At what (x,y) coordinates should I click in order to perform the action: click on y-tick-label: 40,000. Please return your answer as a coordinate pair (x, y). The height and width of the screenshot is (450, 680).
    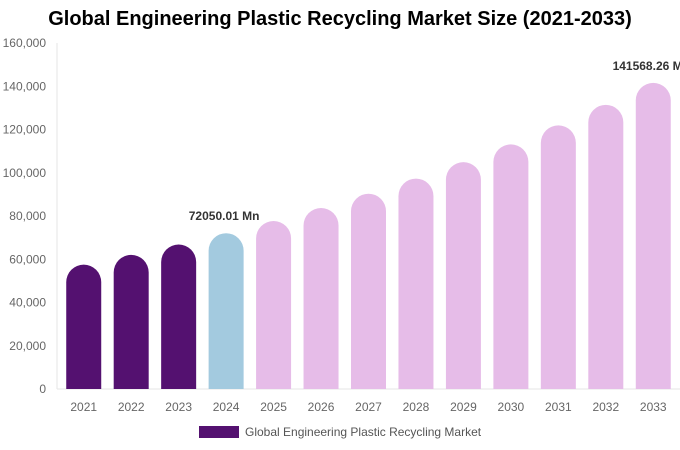
    Looking at the image, I should click on (27, 303).